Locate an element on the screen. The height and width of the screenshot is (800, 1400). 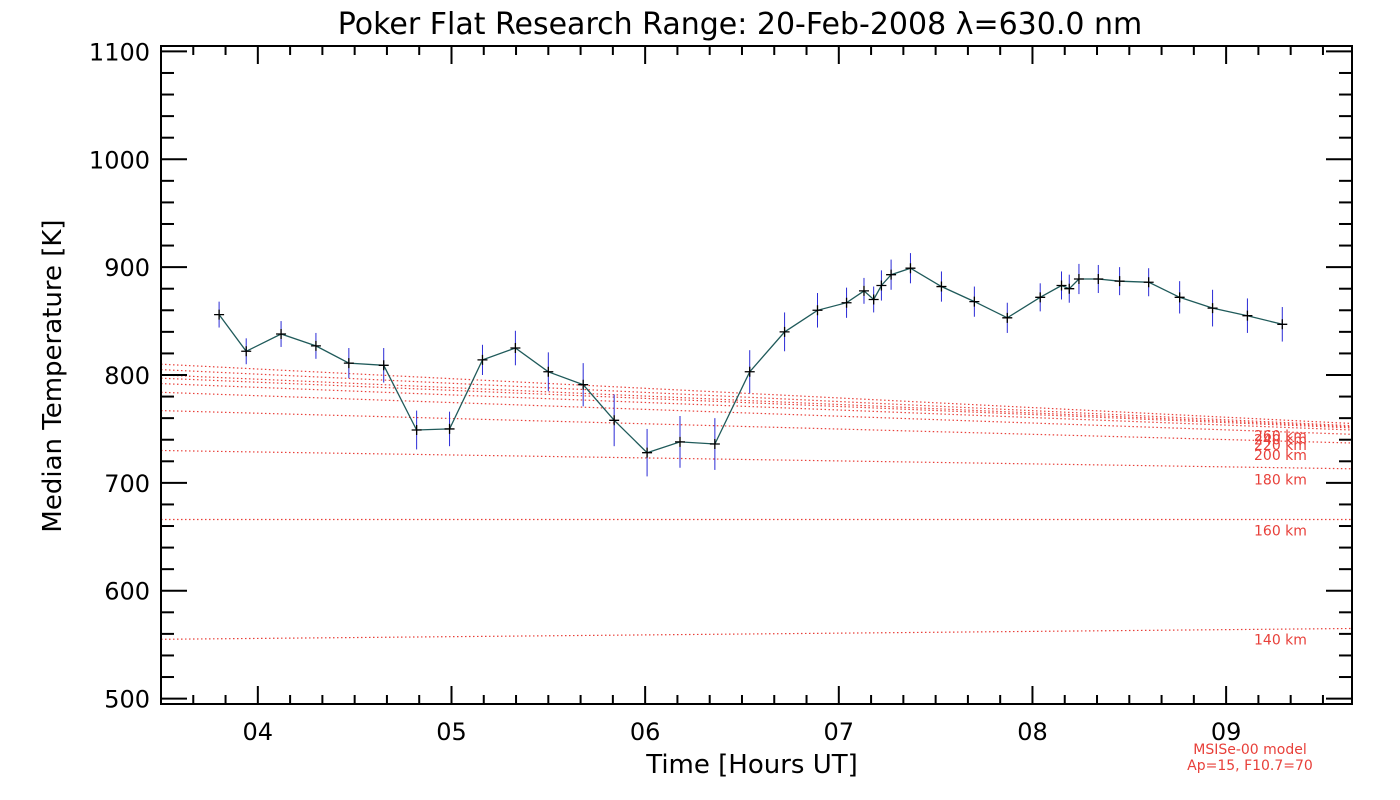
model-label-2: 180 km is located at coordinates (1280, 481).